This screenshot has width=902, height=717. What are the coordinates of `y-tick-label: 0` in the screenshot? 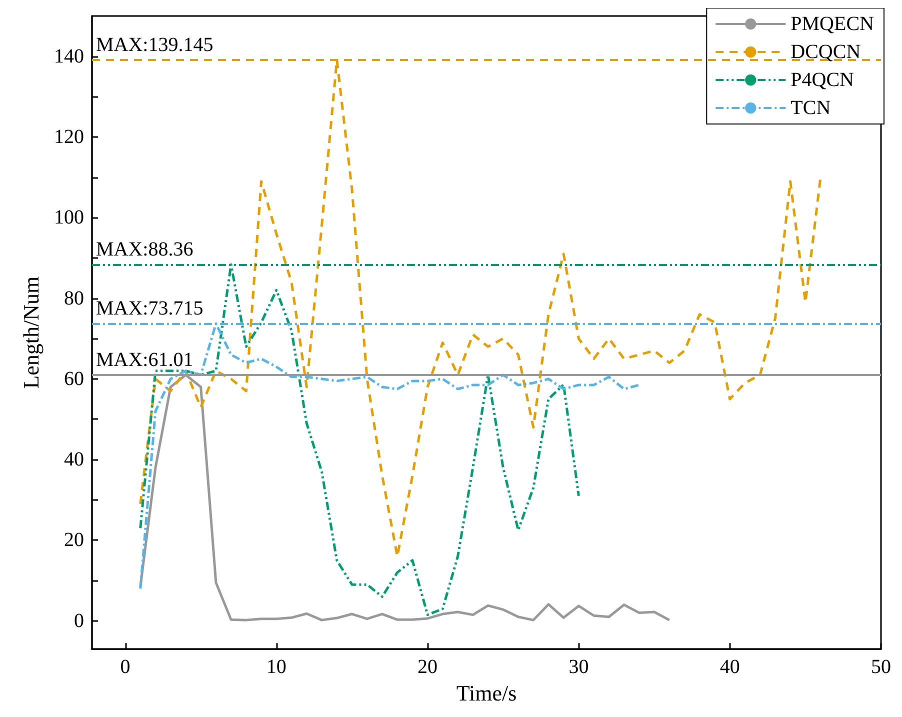 It's located at (79, 621).